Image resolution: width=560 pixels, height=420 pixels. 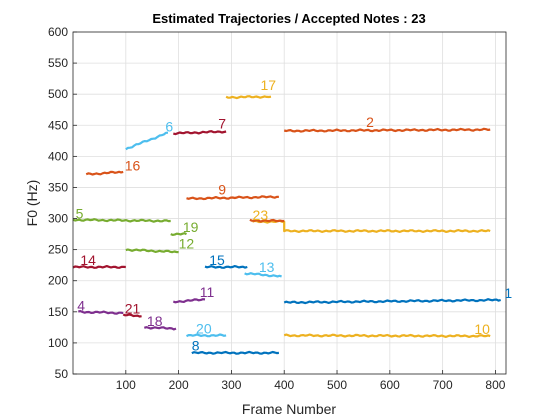 What do you see at coordinates (58, 94) in the screenshot?
I see `y-tick-label: 500` at bounding box center [58, 94].